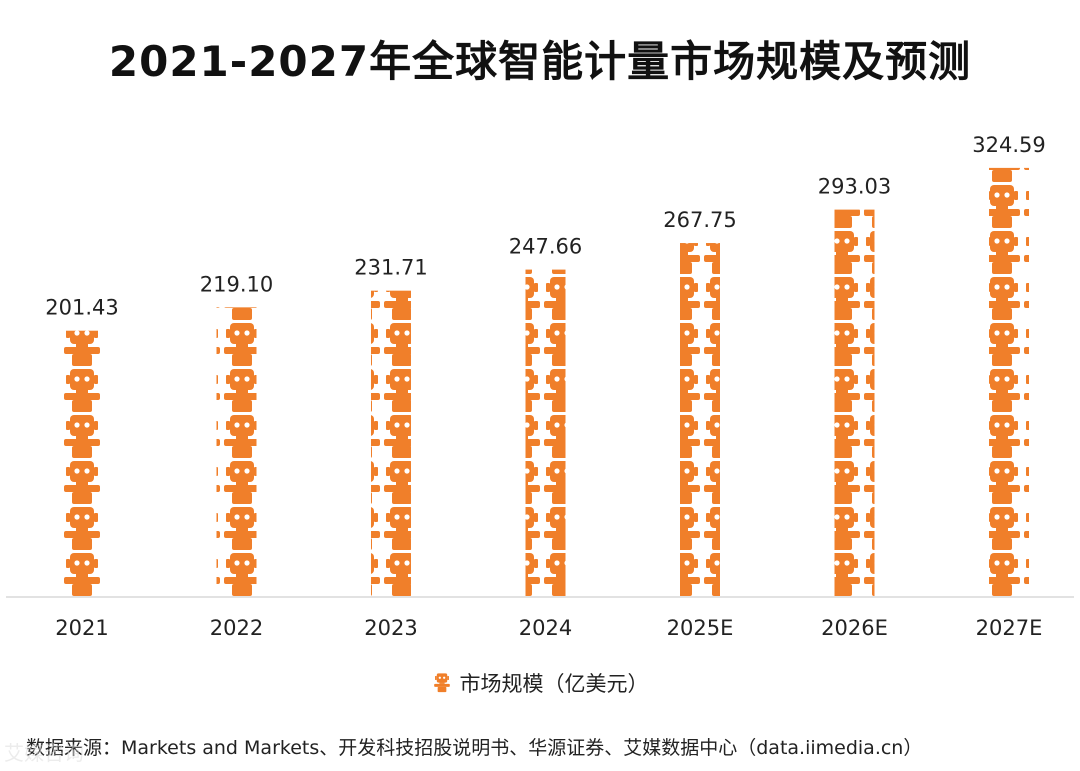  Describe the element at coordinates (441, 683) in the screenshot. I see `robot-icon` at that location.